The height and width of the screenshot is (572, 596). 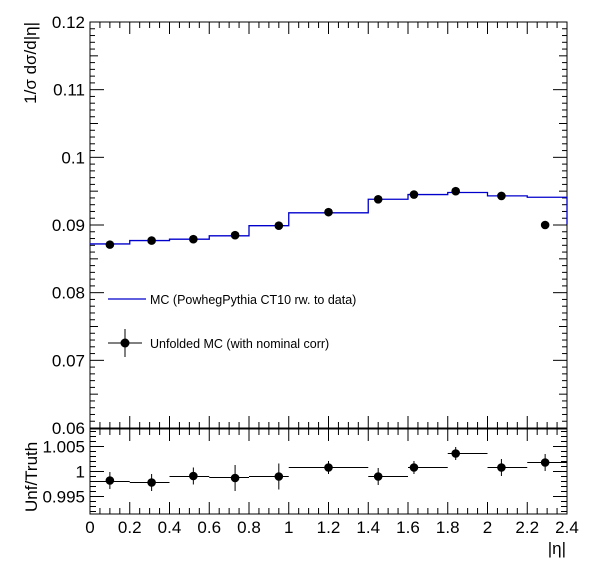 What do you see at coordinates (63, 447) in the screenshot?
I see `ratio-y-tick-label: 1.005` at bounding box center [63, 447].